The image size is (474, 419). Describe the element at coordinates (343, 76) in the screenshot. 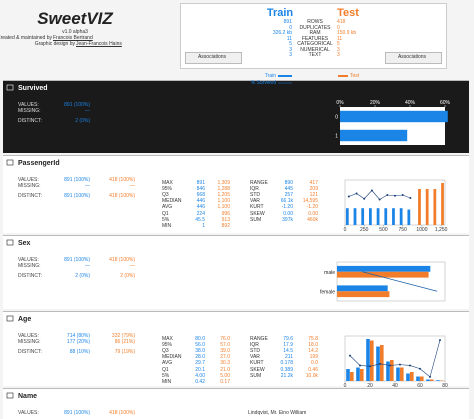

I see `legend-swatch` at that location.